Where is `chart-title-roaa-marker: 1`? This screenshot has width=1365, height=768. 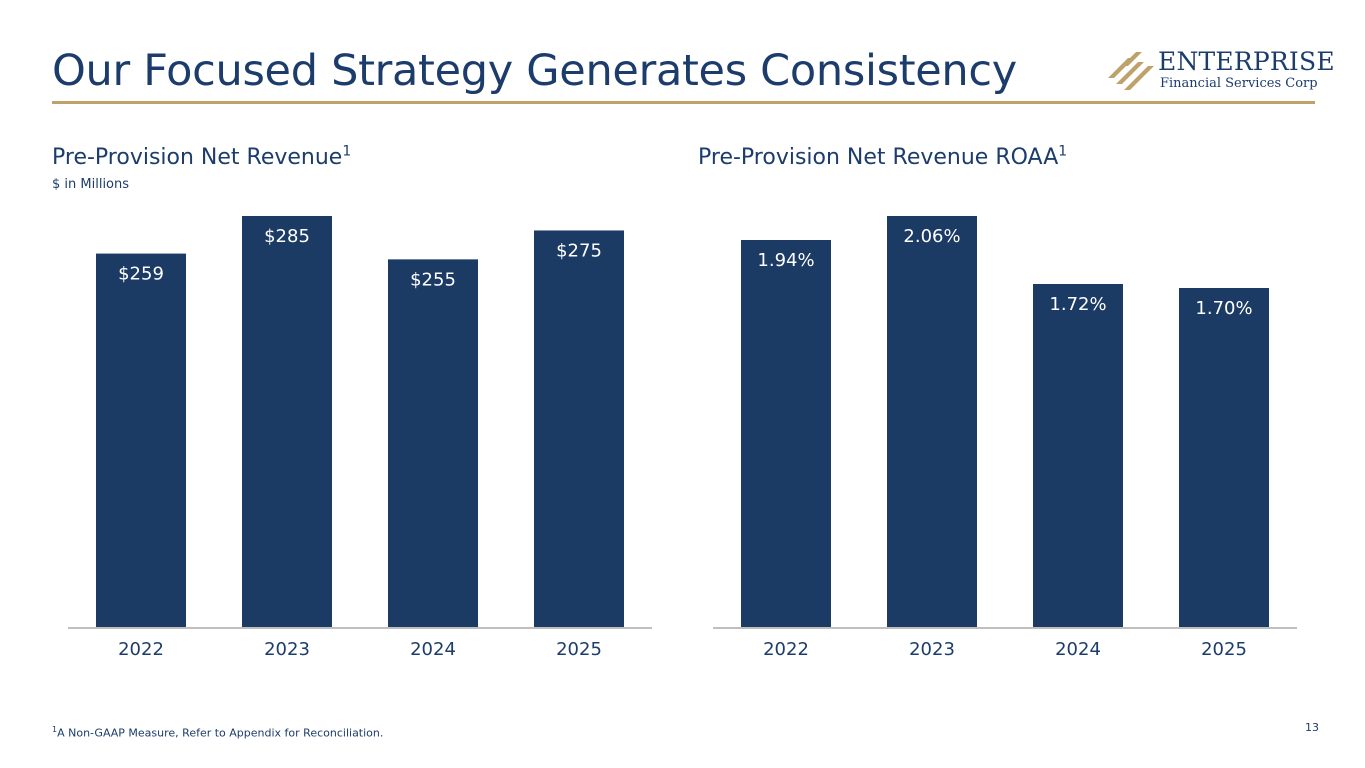
chart-title-roaa-marker: 1 is located at coordinates (1063, 151).